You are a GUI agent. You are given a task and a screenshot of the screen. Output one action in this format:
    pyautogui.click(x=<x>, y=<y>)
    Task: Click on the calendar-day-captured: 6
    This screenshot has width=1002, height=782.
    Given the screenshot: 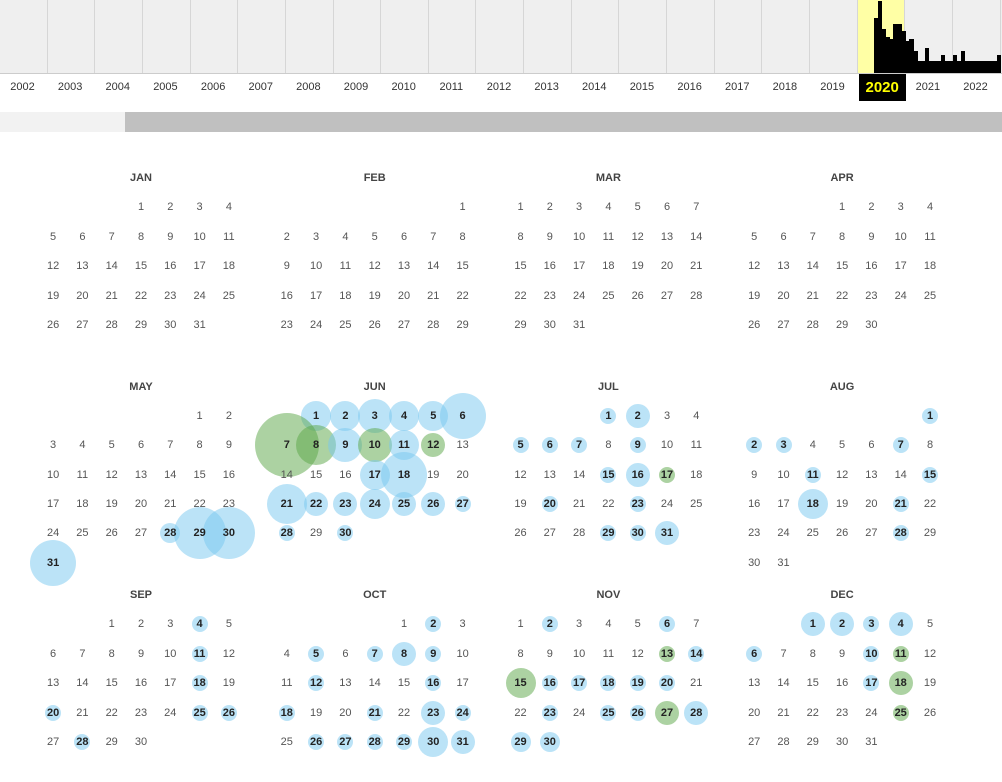 What is the action you would take?
    pyautogui.click(x=667, y=624)
    